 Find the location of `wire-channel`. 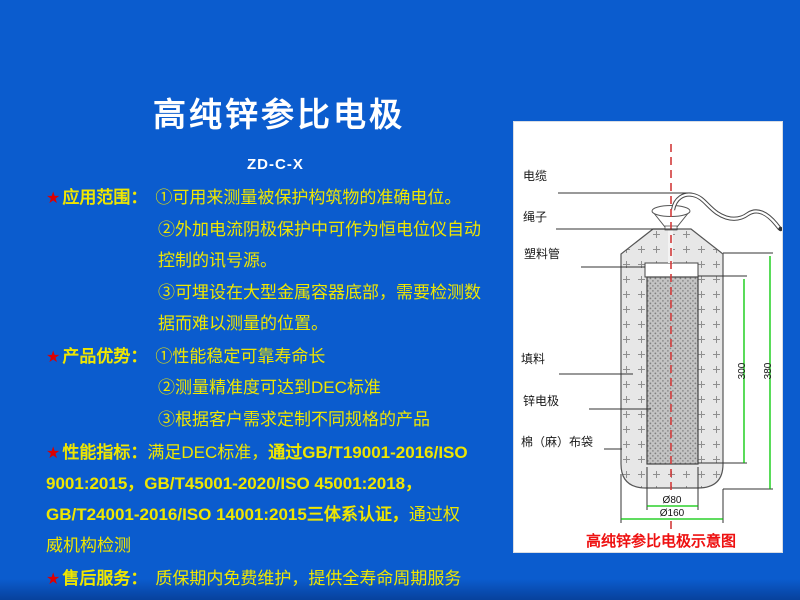

wire-channel is located at coordinates (670, 246).